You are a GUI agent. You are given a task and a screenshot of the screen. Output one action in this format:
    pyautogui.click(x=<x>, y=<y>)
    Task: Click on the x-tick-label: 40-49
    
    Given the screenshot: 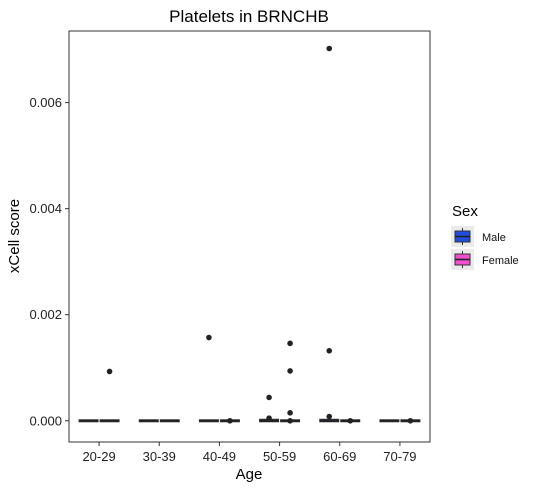 What is the action you would take?
    pyautogui.click(x=219, y=456)
    